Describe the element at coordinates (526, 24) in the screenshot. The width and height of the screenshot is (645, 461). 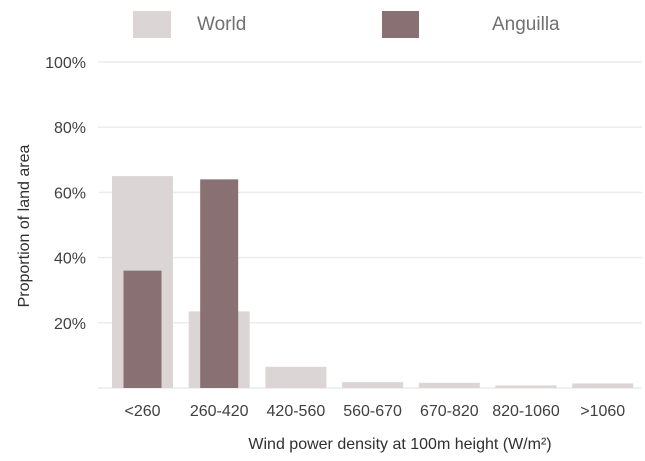
I see `legend-label-anguilla: Anguilla` at that location.